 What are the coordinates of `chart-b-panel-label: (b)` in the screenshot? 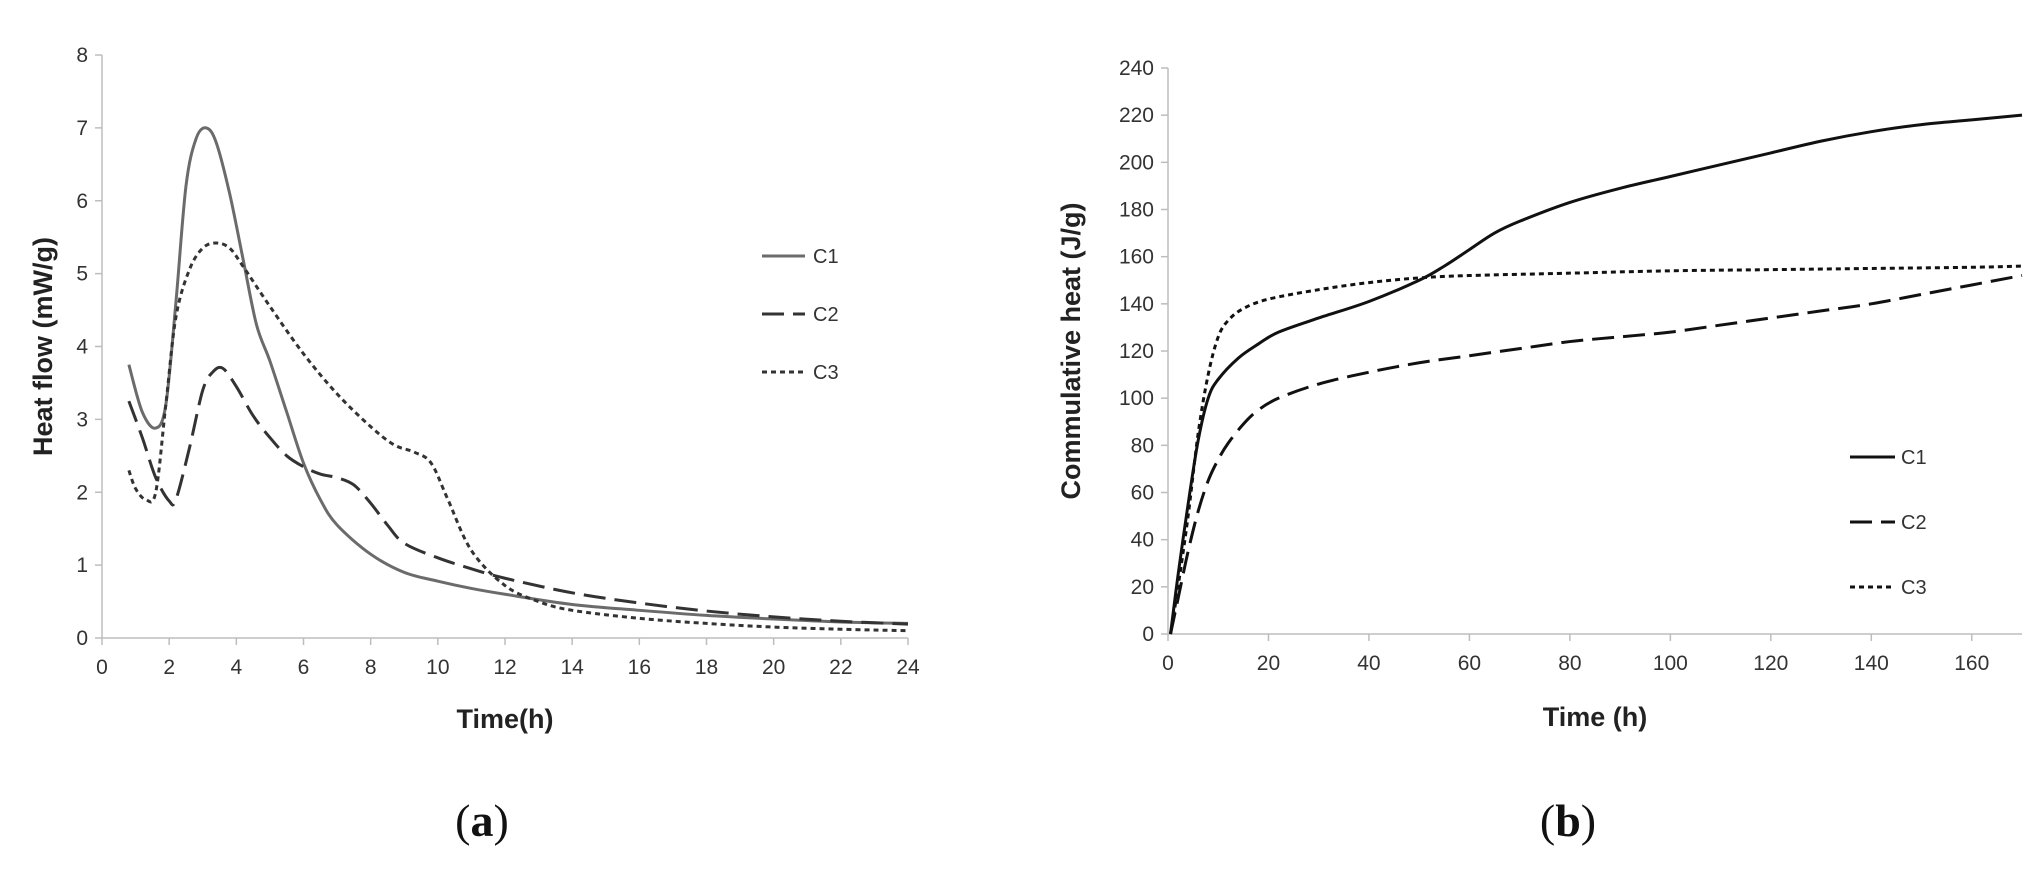 It's located at (1568, 820).